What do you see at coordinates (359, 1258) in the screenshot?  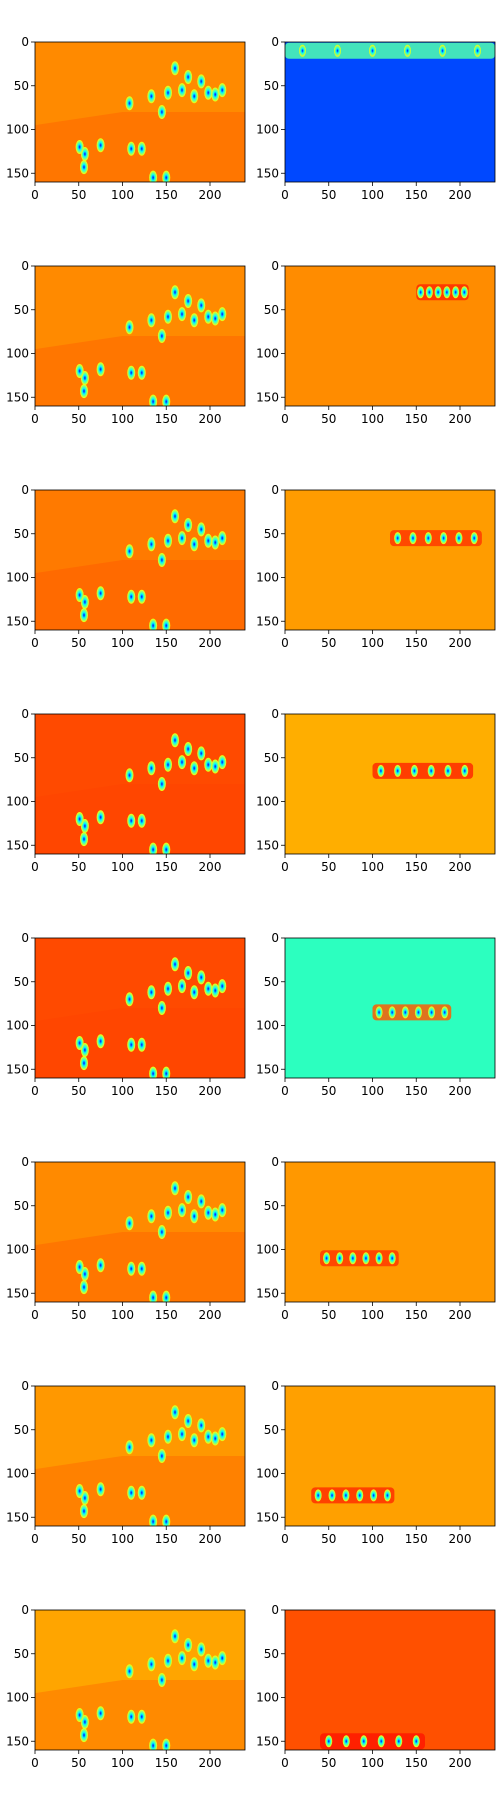 I see `activation-band` at bounding box center [359, 1258].